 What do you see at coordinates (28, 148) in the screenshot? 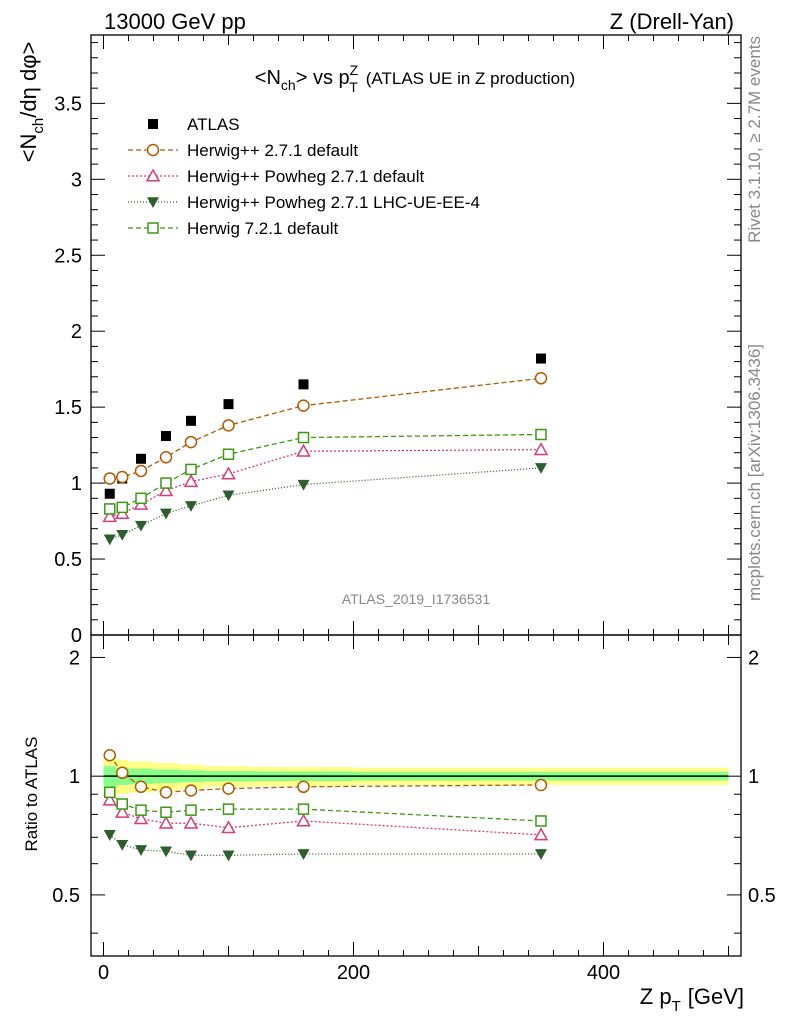
I see `ylabel-main: <N` at bounding box center [28, 148].